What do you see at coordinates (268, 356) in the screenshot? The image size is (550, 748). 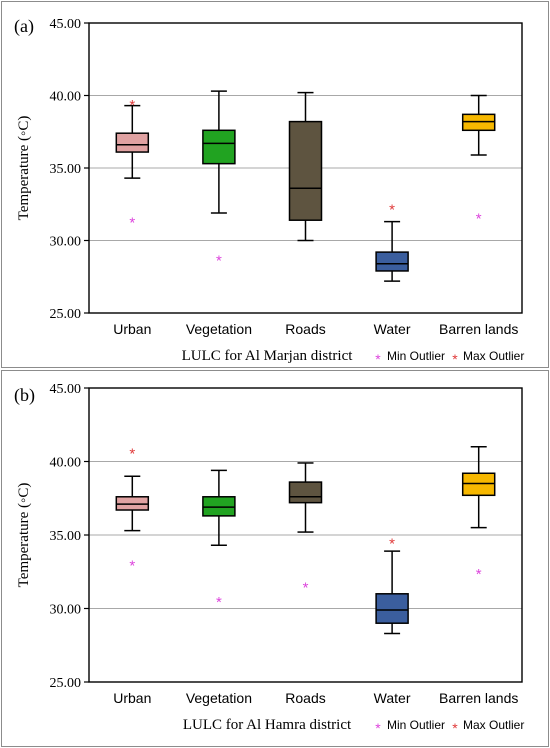 I see `x-axis-label: LULC for Al Marjan district` at bounding box center [268, 356].